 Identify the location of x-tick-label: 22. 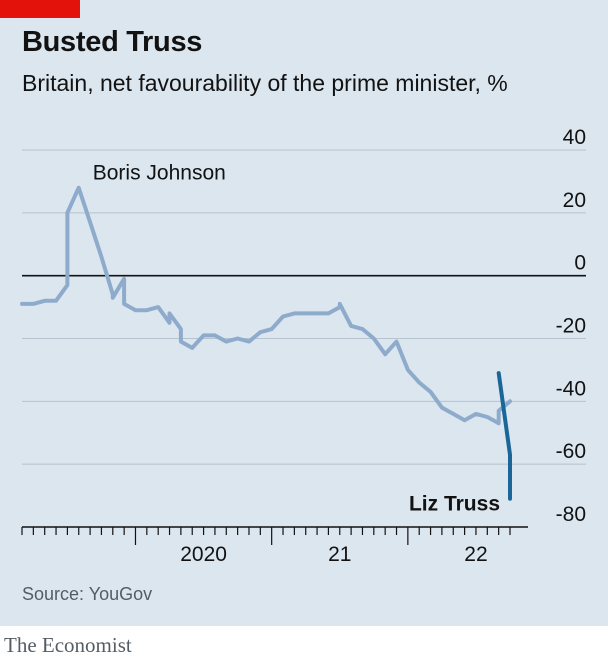
(475, 554).